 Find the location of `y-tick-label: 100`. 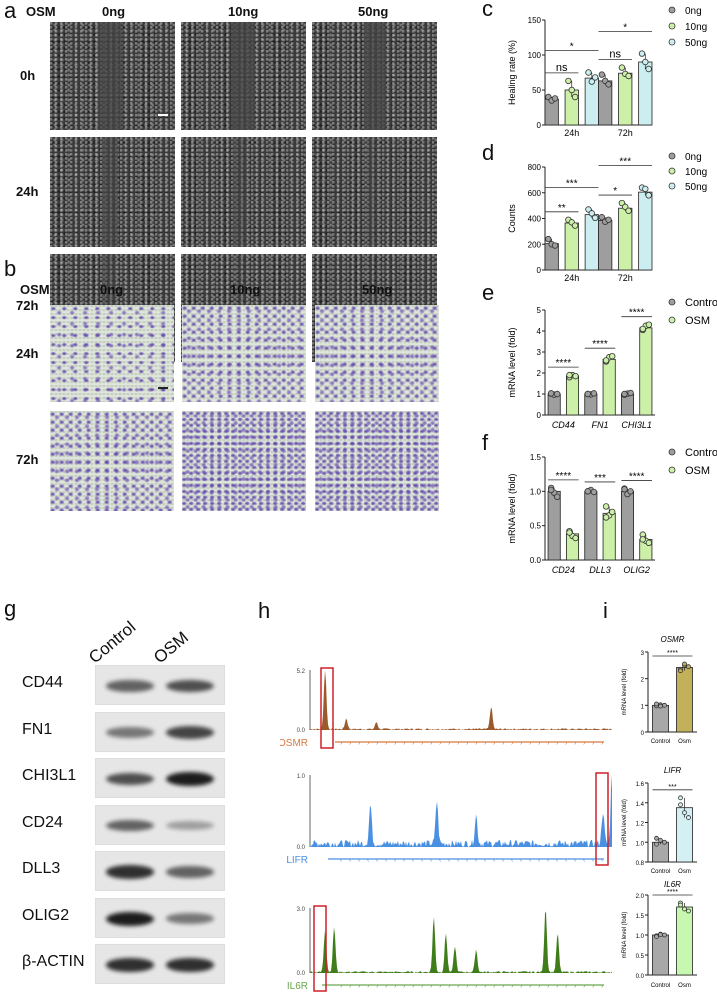

y-tick-label: 100 is located at coordinates (535, 55).